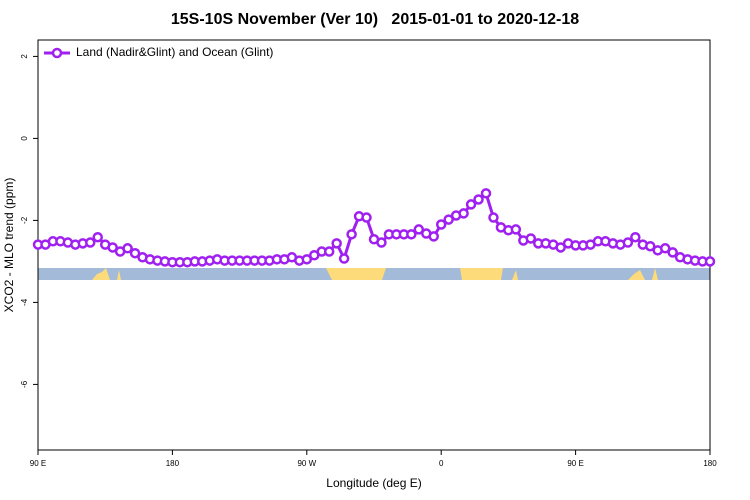  Describe the element at coordinates (57, 53) in the screenshot. I see `legend-marker` at that location.